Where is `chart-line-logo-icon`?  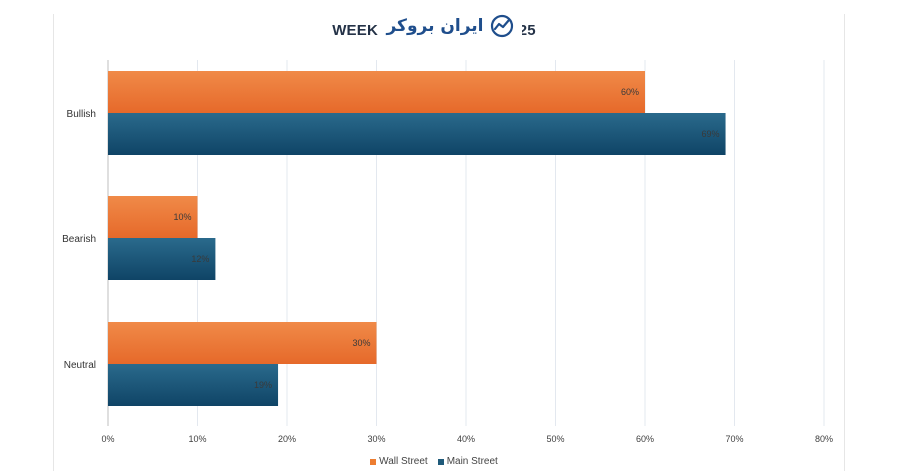
chart-line-logo-icon is located at coordinates (501, 26).